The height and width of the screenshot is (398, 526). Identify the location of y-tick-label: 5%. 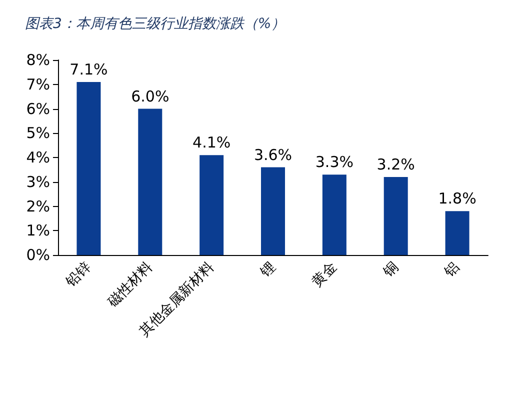
(38, 133).